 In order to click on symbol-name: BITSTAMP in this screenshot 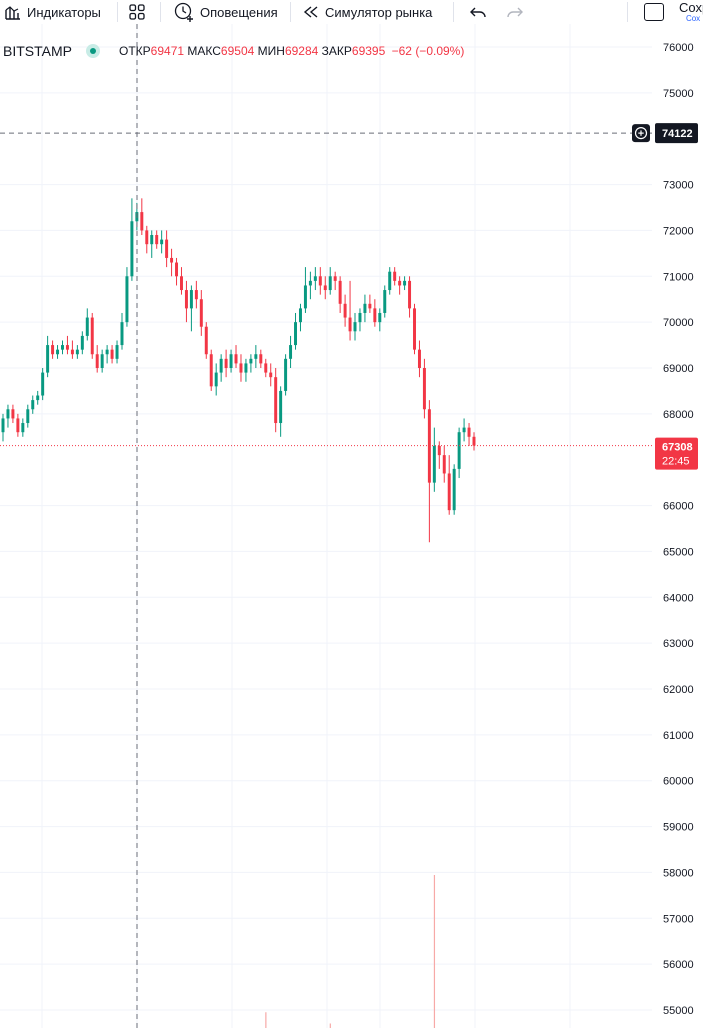, I will do `click(37, 51)`.